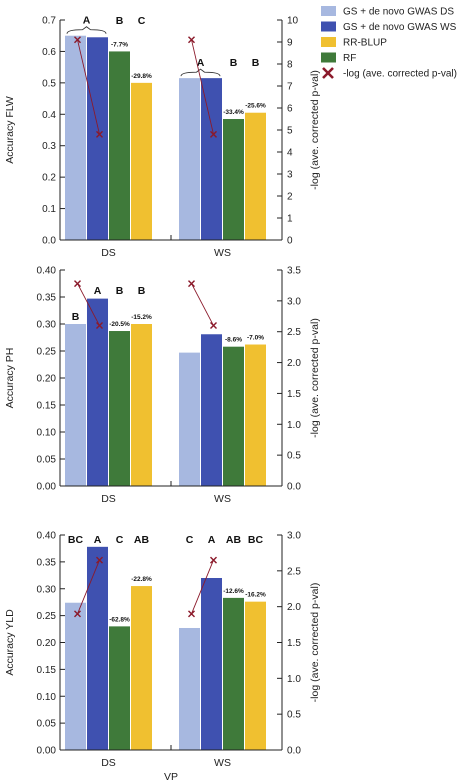  Describe the element at coordinates (290, 219) in the screenshot. I see `y2-tick-label: 1` at that location.